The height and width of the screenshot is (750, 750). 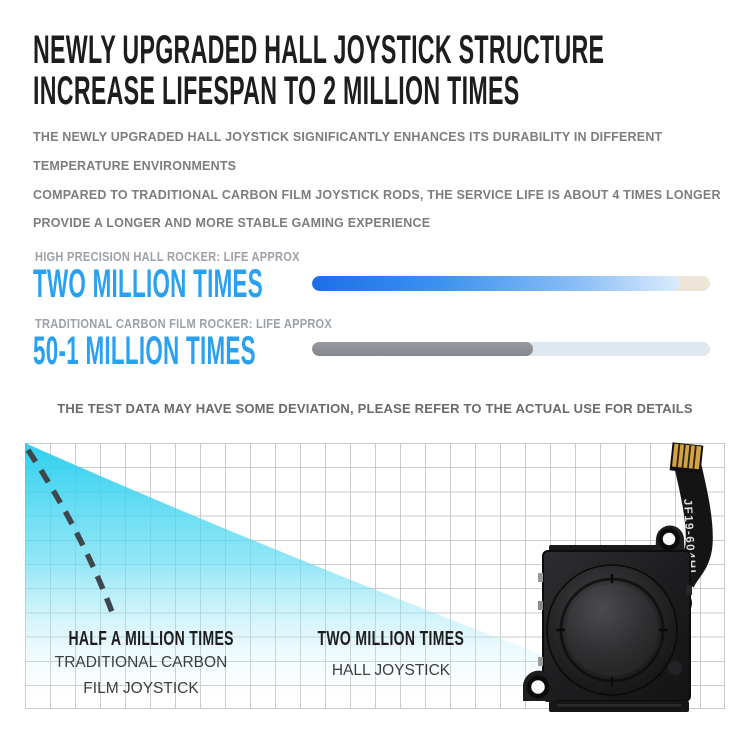 What do you see at coordinates (669, 539) in the screenshot?
I see `mounting-hole-top` at bounding box center [669, 539].